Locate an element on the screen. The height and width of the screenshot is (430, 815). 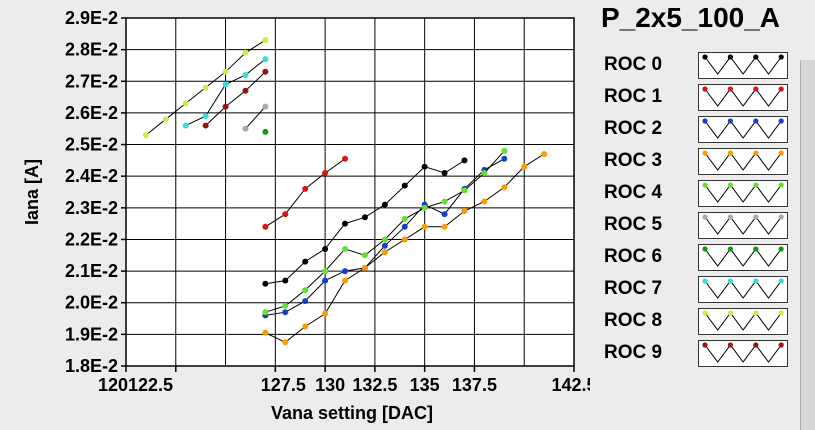
legend-item: ROC 0 is located at coordinates (695, 66).